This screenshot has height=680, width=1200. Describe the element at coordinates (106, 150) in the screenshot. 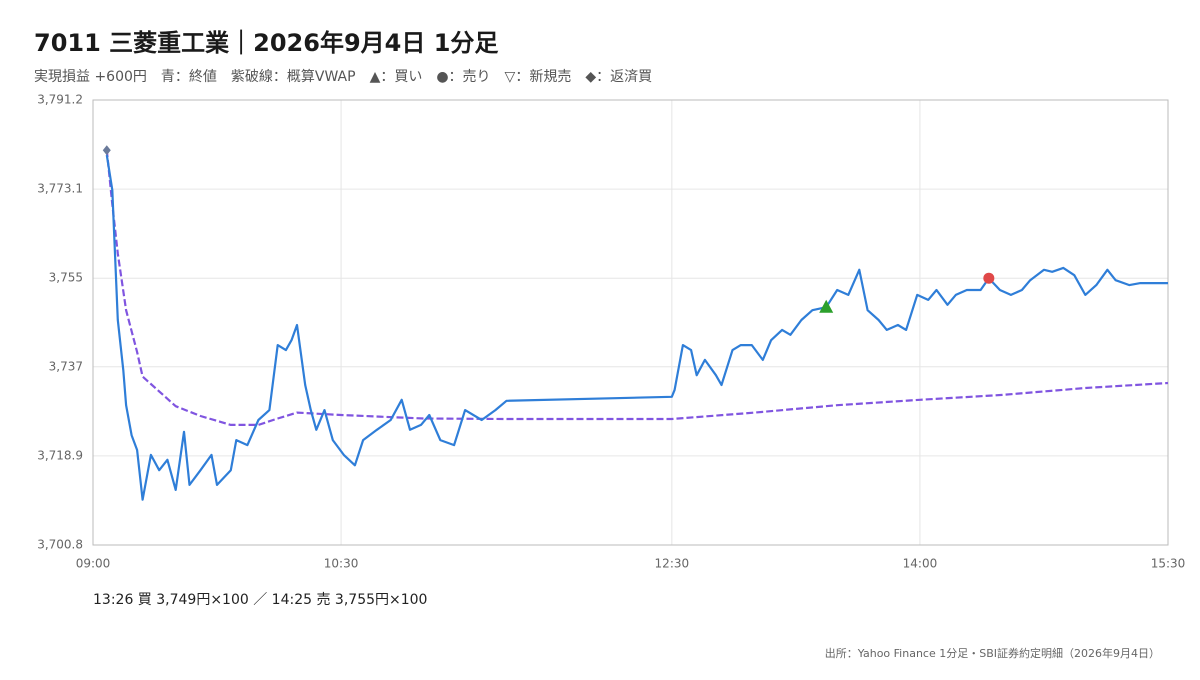

I see `cover-marker` at that location.